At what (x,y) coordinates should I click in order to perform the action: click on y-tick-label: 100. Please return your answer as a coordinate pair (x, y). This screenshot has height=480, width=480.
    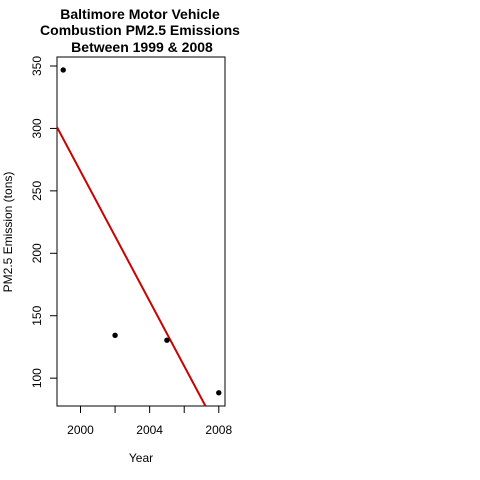
    Looking at the image, I should click on (37, 378).